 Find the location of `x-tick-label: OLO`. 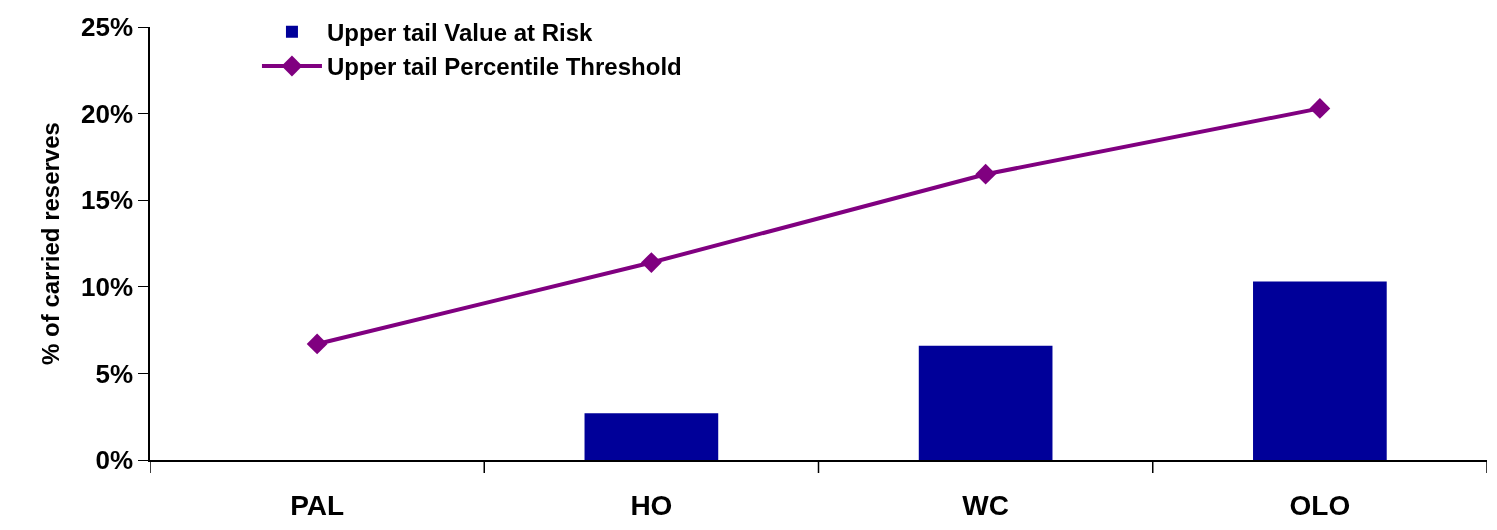

x-tick-label: OLO is located at coordinates (1320, 506).